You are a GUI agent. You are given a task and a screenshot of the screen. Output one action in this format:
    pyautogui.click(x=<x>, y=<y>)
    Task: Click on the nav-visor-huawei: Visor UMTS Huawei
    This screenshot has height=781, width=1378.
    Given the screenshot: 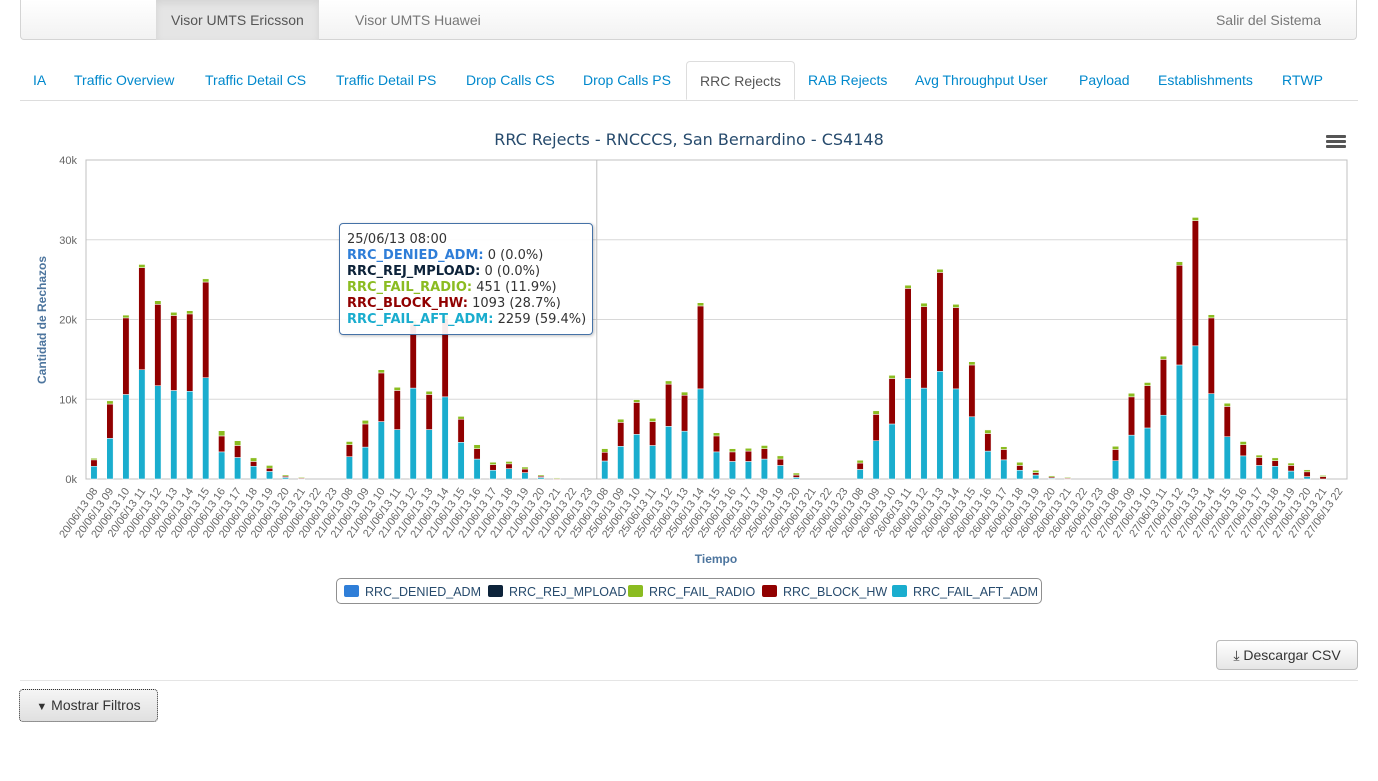 What is the action you would take?
    pyautogui.click(x=418, y=20)
    